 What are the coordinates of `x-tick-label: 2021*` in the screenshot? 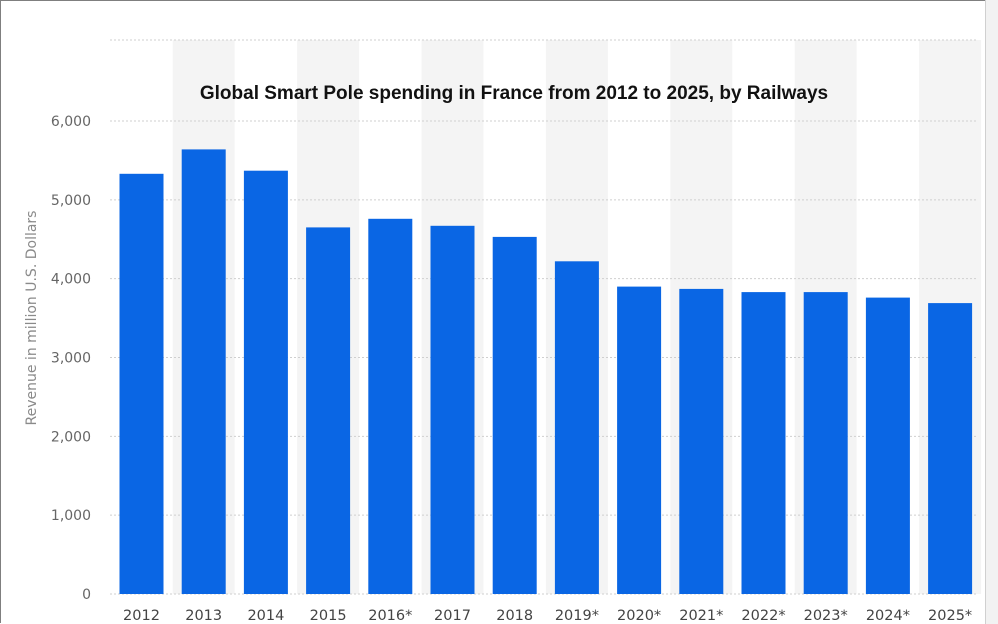 It's located at (701, 616).